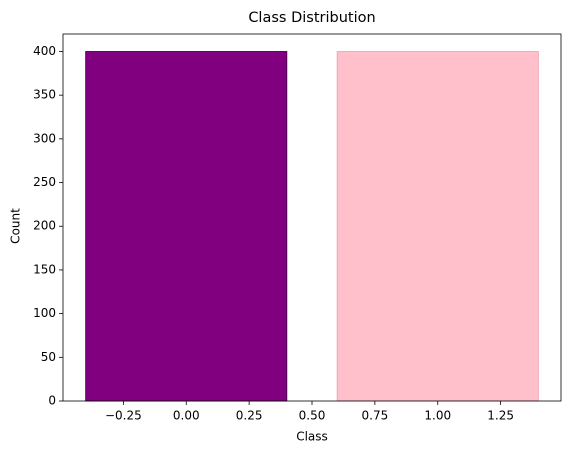 Image resolution: width=571 pixels, height=455 pixels. What do you see at coordinates (44, 95) in the screenshot?
I see `y-tick-label: 350` at bounding box center [44, 95].